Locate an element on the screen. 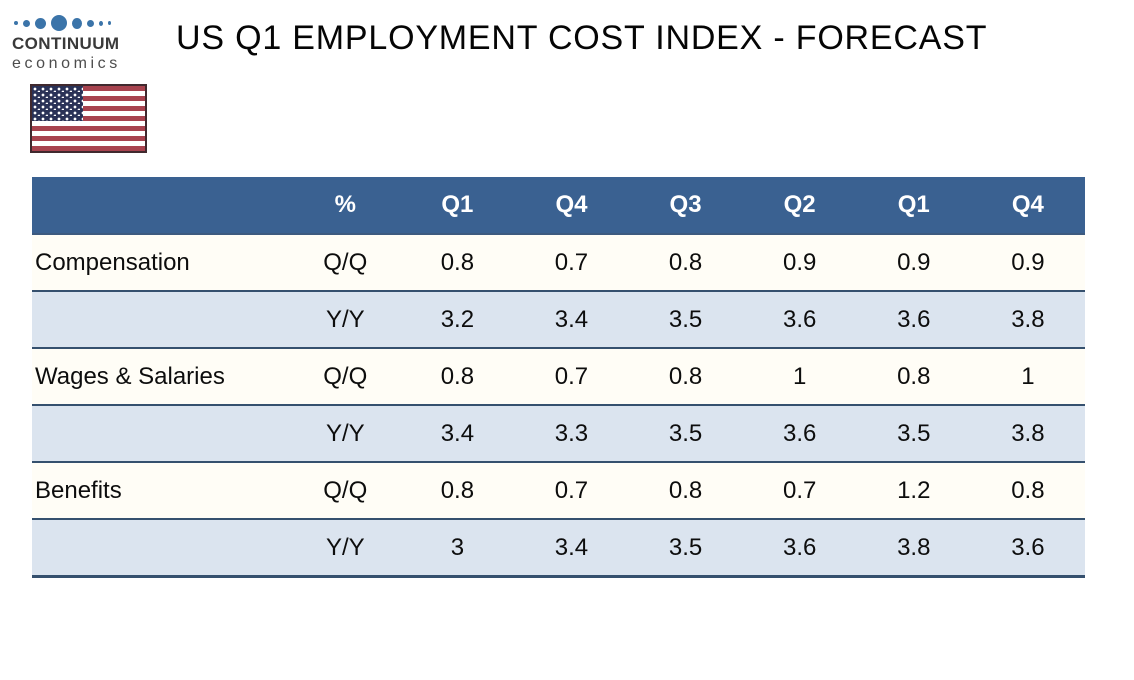 The image size is (1134, 680). table-header-cell: % is located at coordinates (345, 206).